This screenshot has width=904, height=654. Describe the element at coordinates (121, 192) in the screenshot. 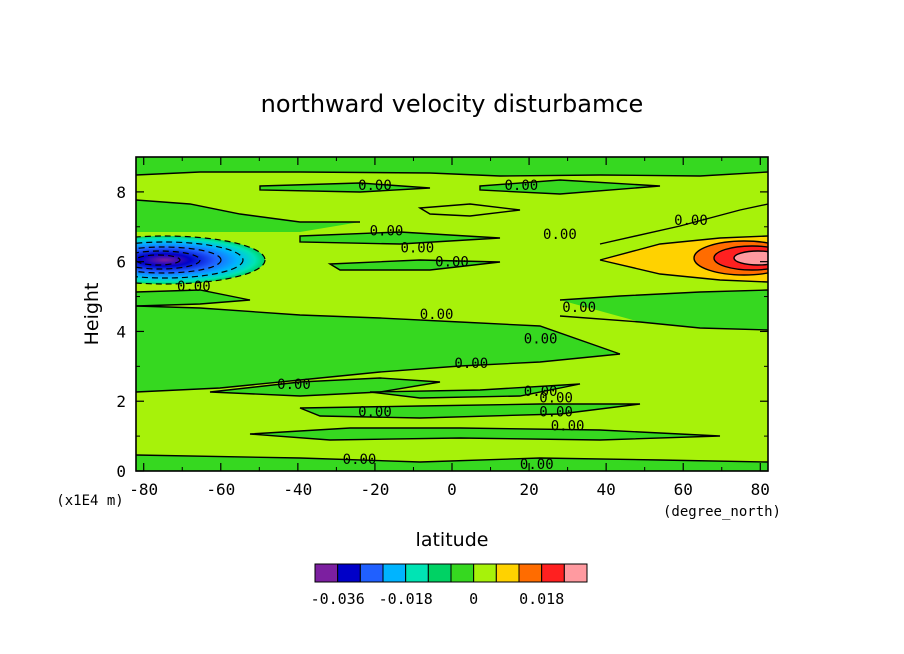

I see `y-tick-label: 8` at that location.